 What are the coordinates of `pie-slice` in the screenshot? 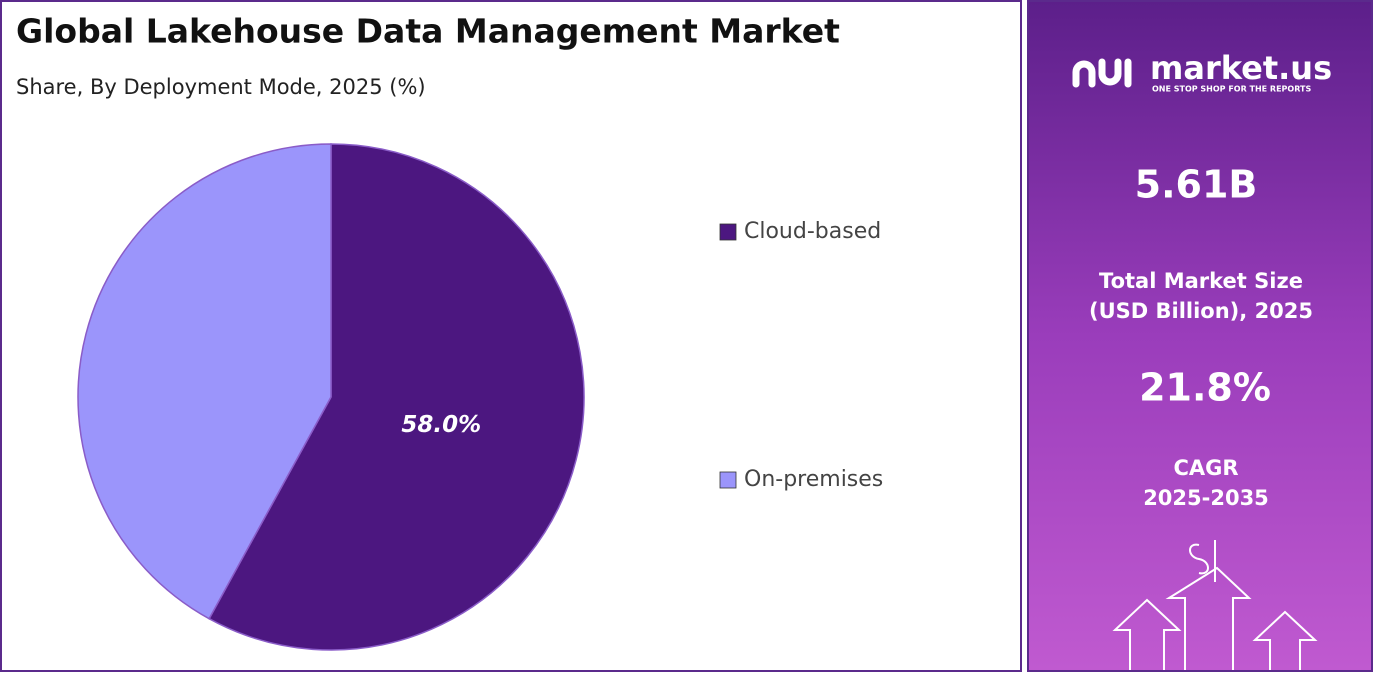 It's located at (204, 381).